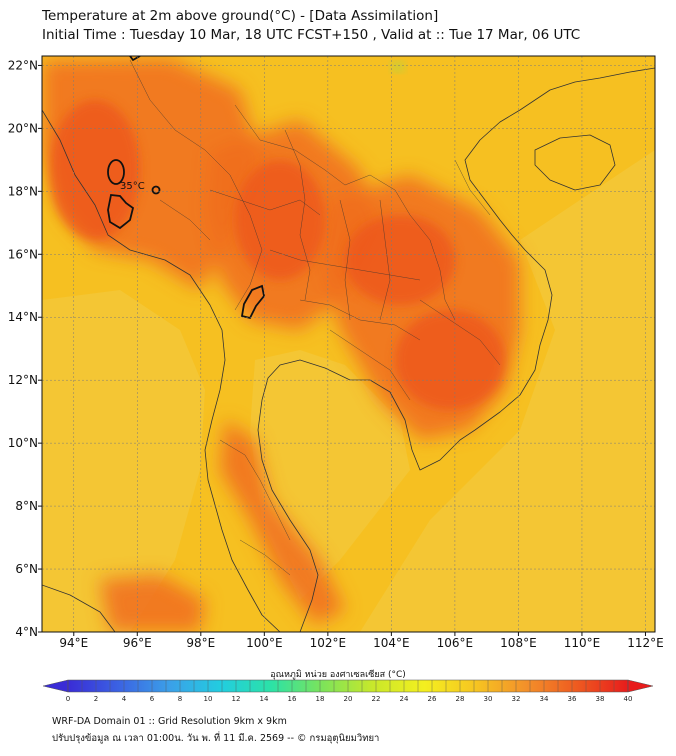 The width and height of the screenshot is (676, 756). Describe the element at coordinates (432, 699) in the screenshot. I see `colorbar-label: 26` at that location.